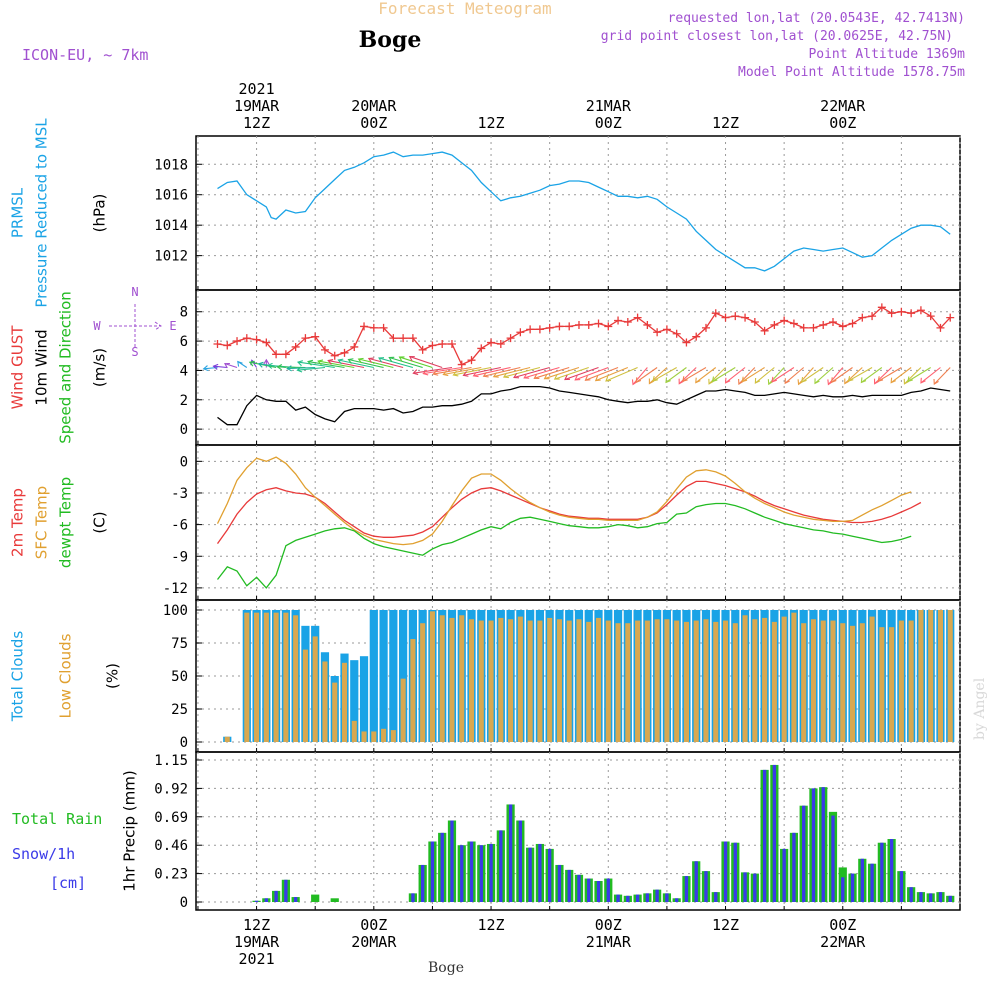 The width and height of the screenshot is (1000, 1000). What do you see at coordinates (578, 213) in the screenshot?
I see `panel-frame` at bounding box center [578, 213].